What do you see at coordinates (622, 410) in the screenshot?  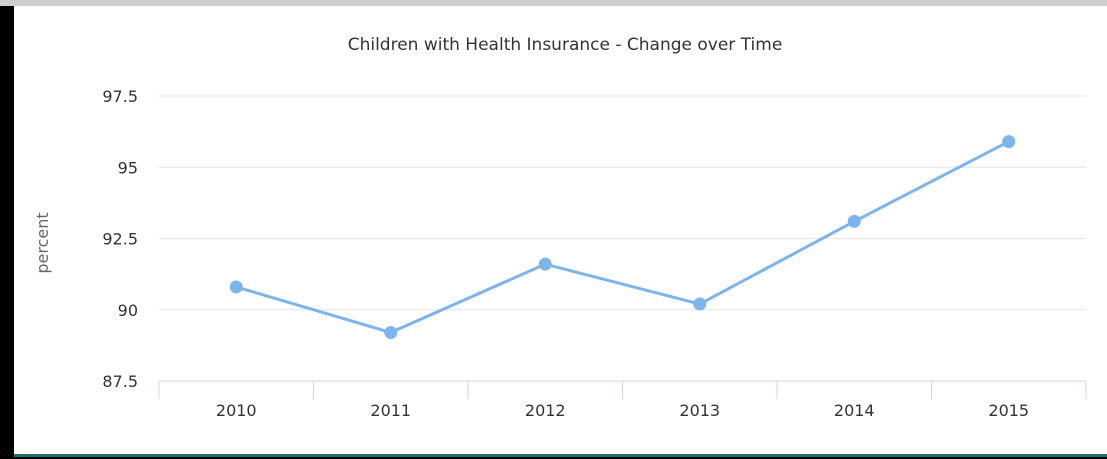 I see `x-axis-ticks: 2010 2011 2012 2013 2014 2015` at bounding box center [622, 410].